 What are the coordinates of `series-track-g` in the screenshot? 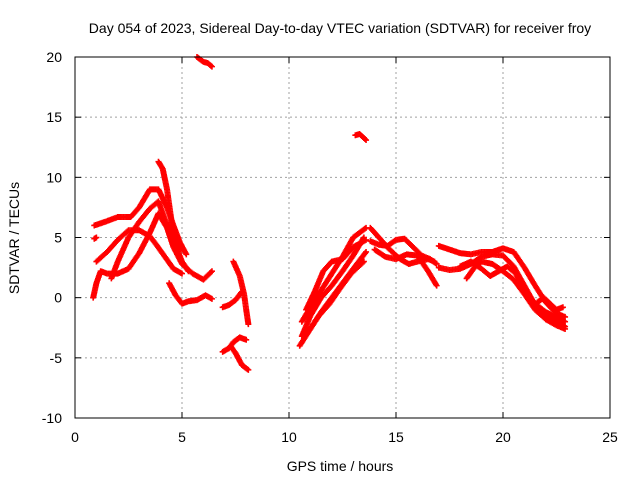 It's located at (190, 293).